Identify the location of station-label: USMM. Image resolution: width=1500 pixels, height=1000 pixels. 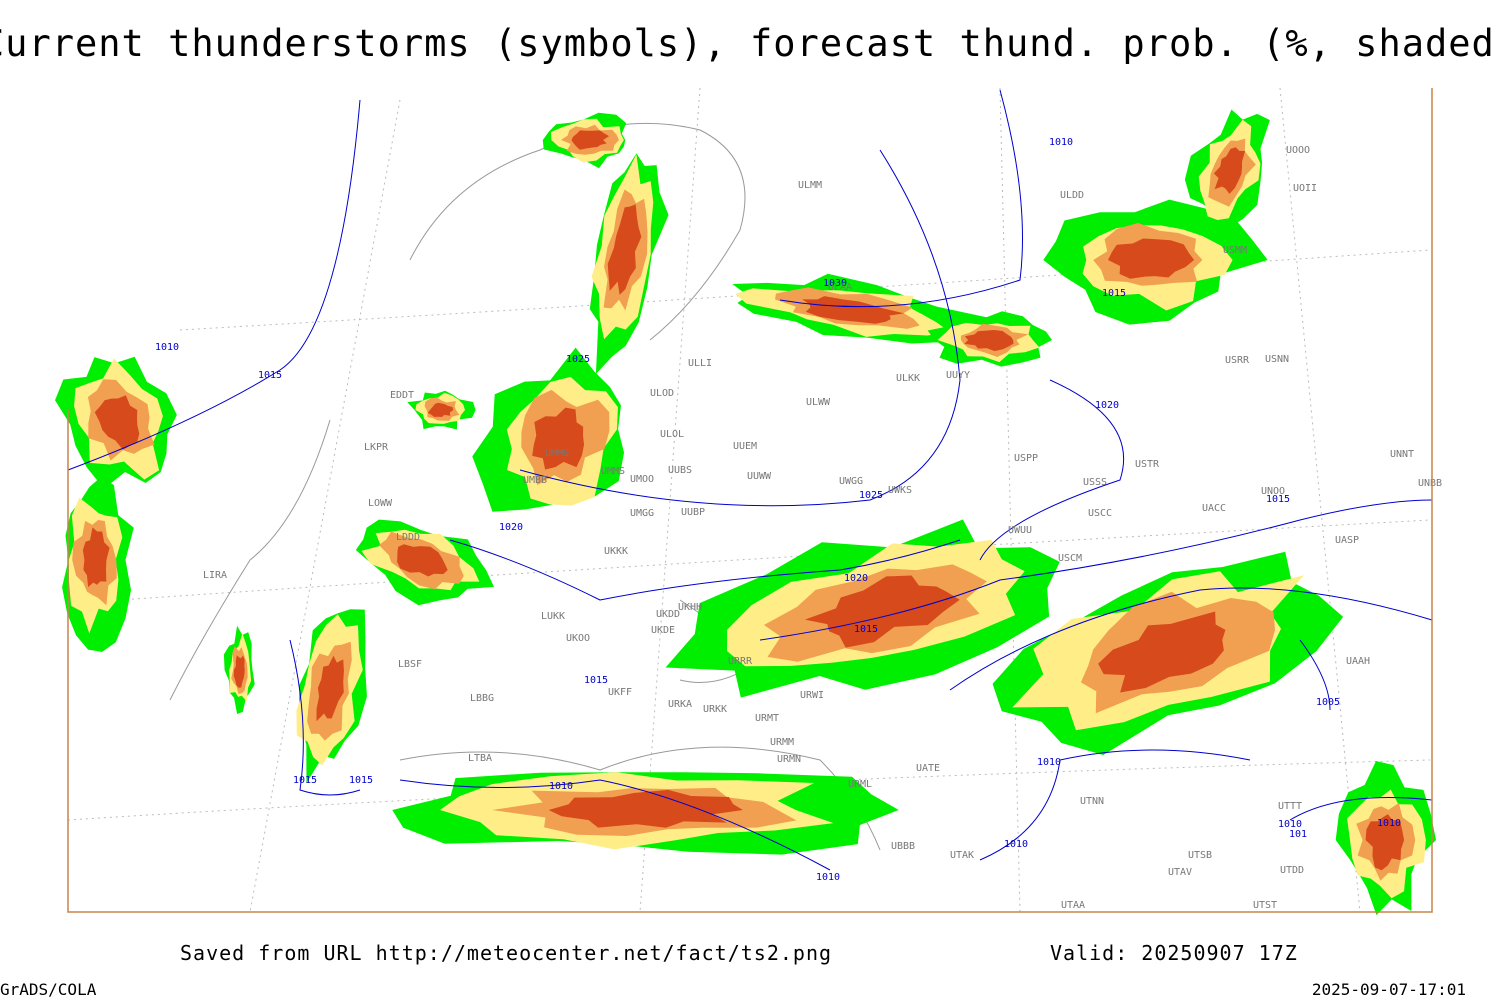
(1235, 250).